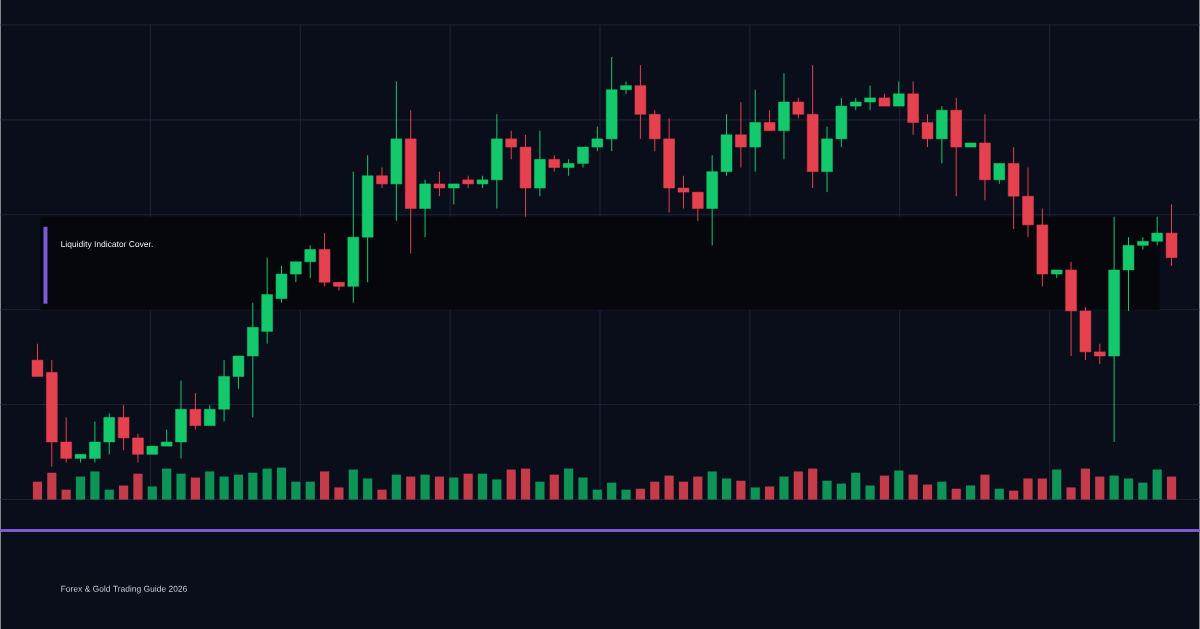  What do you see at coordinates (124, 589) in the screenshot?
I see `text: Forex & Gold Trading Guide 2026` at bounding box center [124, 589].